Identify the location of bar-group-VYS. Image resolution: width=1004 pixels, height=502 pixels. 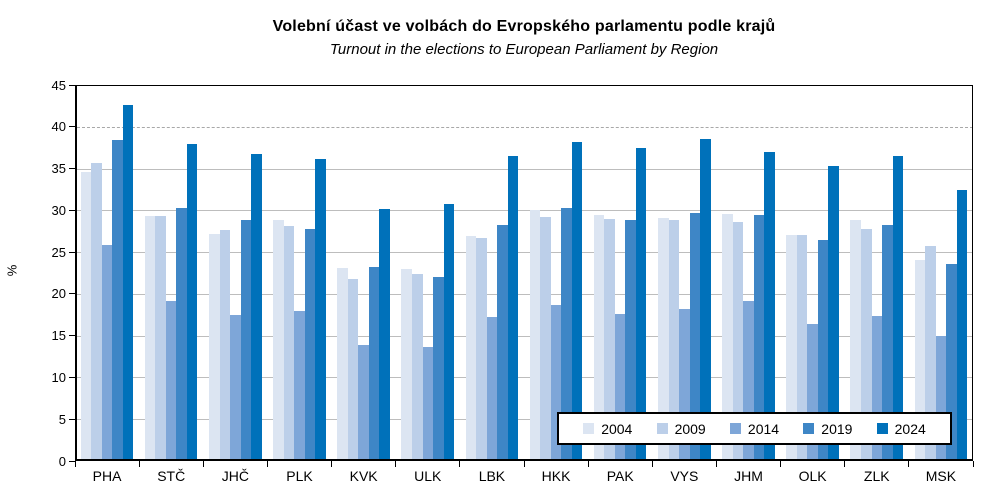
(684, 273).